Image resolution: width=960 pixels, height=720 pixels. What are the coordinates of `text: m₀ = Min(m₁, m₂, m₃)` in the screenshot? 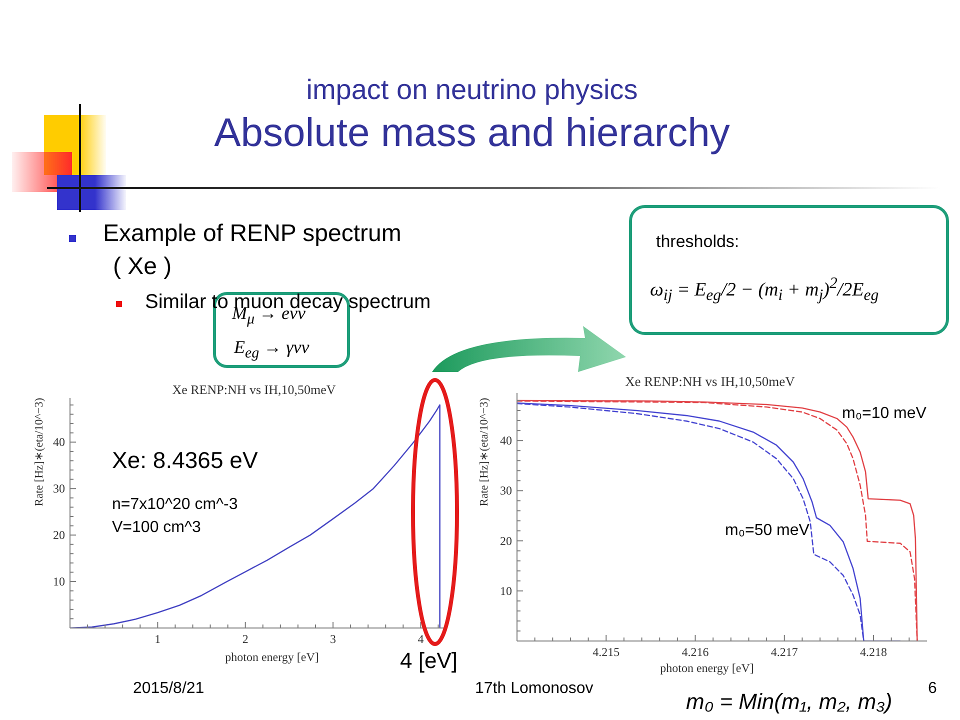 It's located at (789, 702).